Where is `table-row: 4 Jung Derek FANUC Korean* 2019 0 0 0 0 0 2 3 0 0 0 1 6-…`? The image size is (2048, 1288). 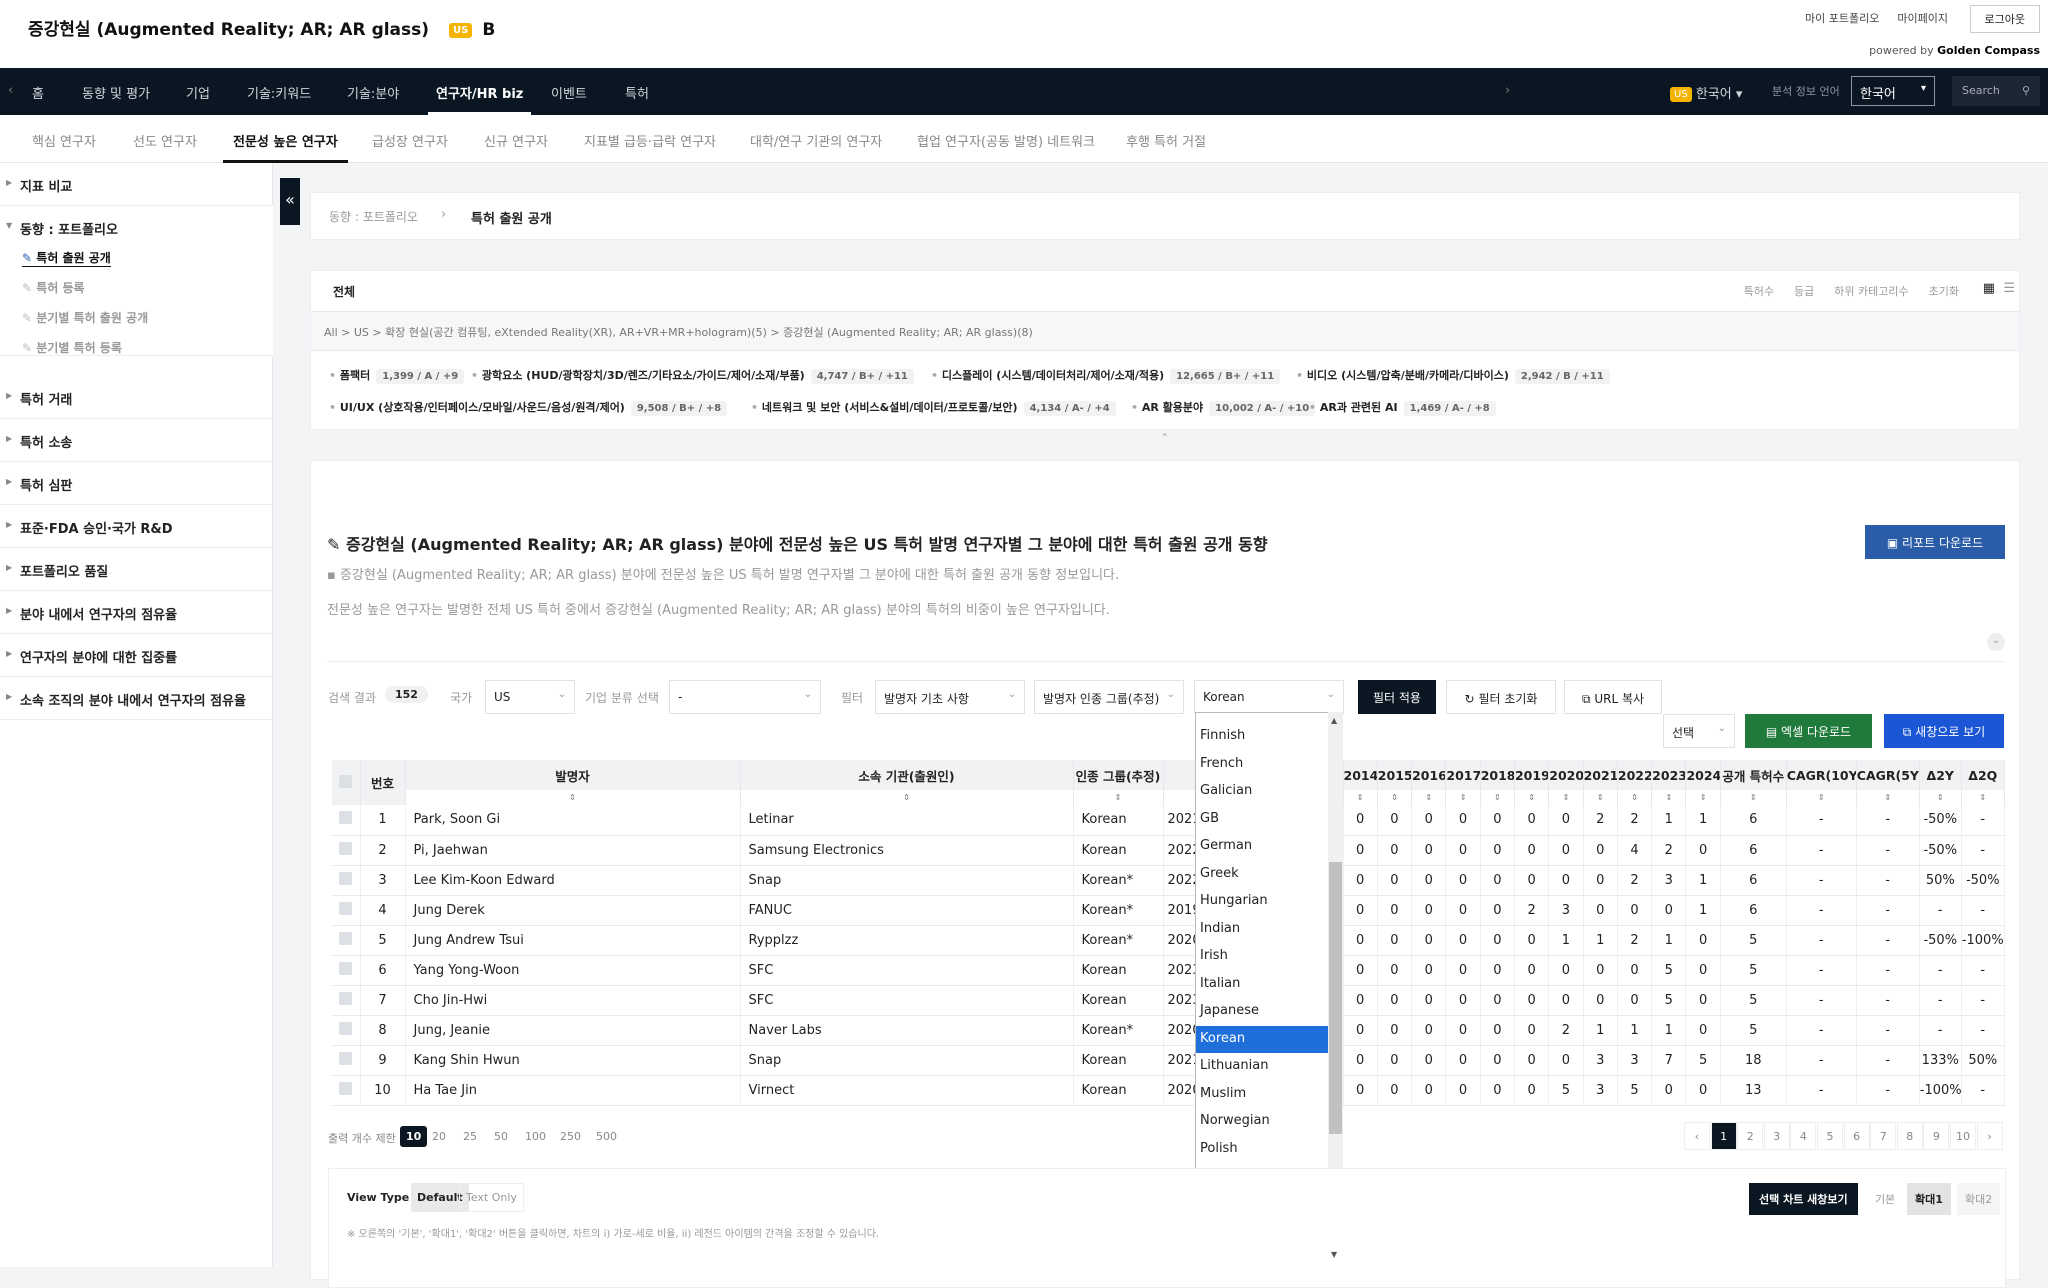
table-row: 4 Jung Derek FANUC Korean* 2019 0 0 0 0 0 2 3 0 0 0 1 6-… is located at coordinates (1168, 910).